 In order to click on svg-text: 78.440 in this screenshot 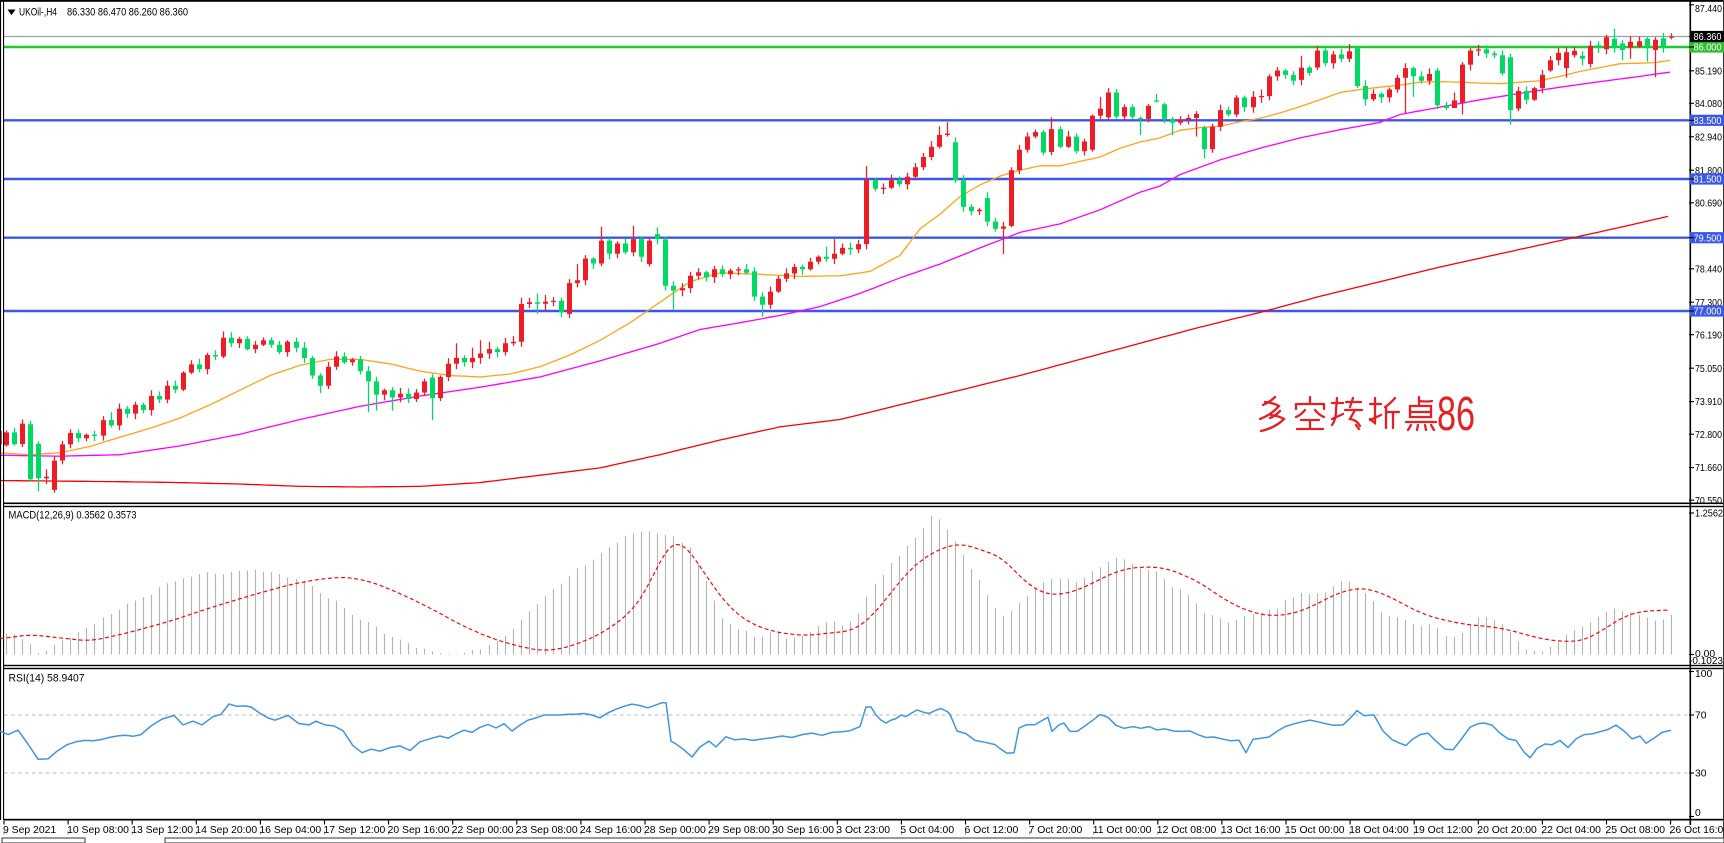, I will do `click(1708, 269)`.